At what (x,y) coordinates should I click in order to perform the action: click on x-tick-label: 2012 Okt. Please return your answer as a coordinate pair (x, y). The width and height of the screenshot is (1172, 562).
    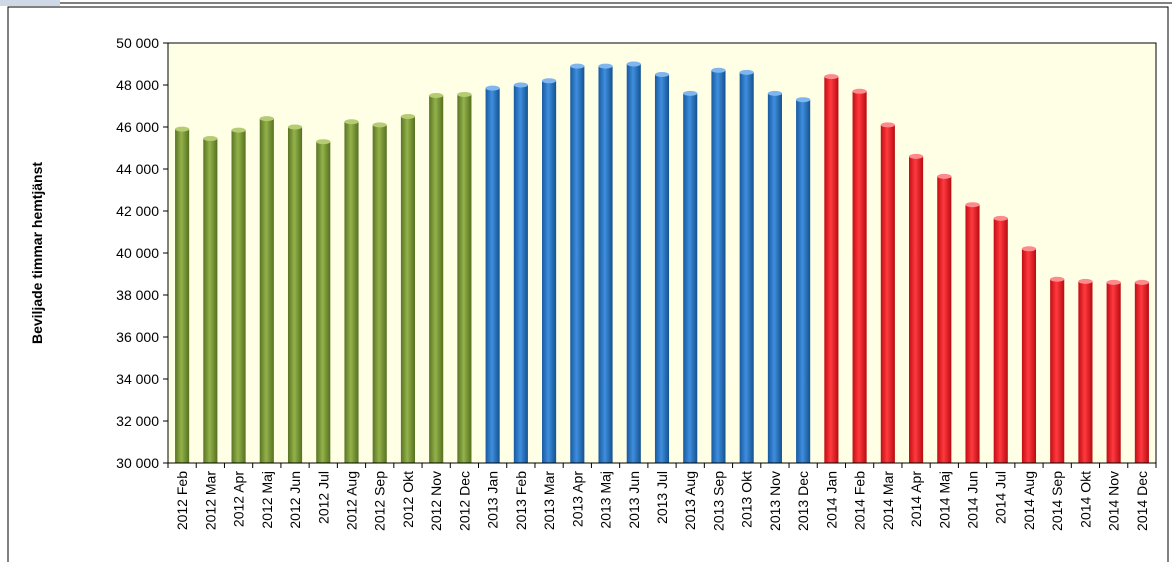
    Looking at the image, I should click on (408, 499).